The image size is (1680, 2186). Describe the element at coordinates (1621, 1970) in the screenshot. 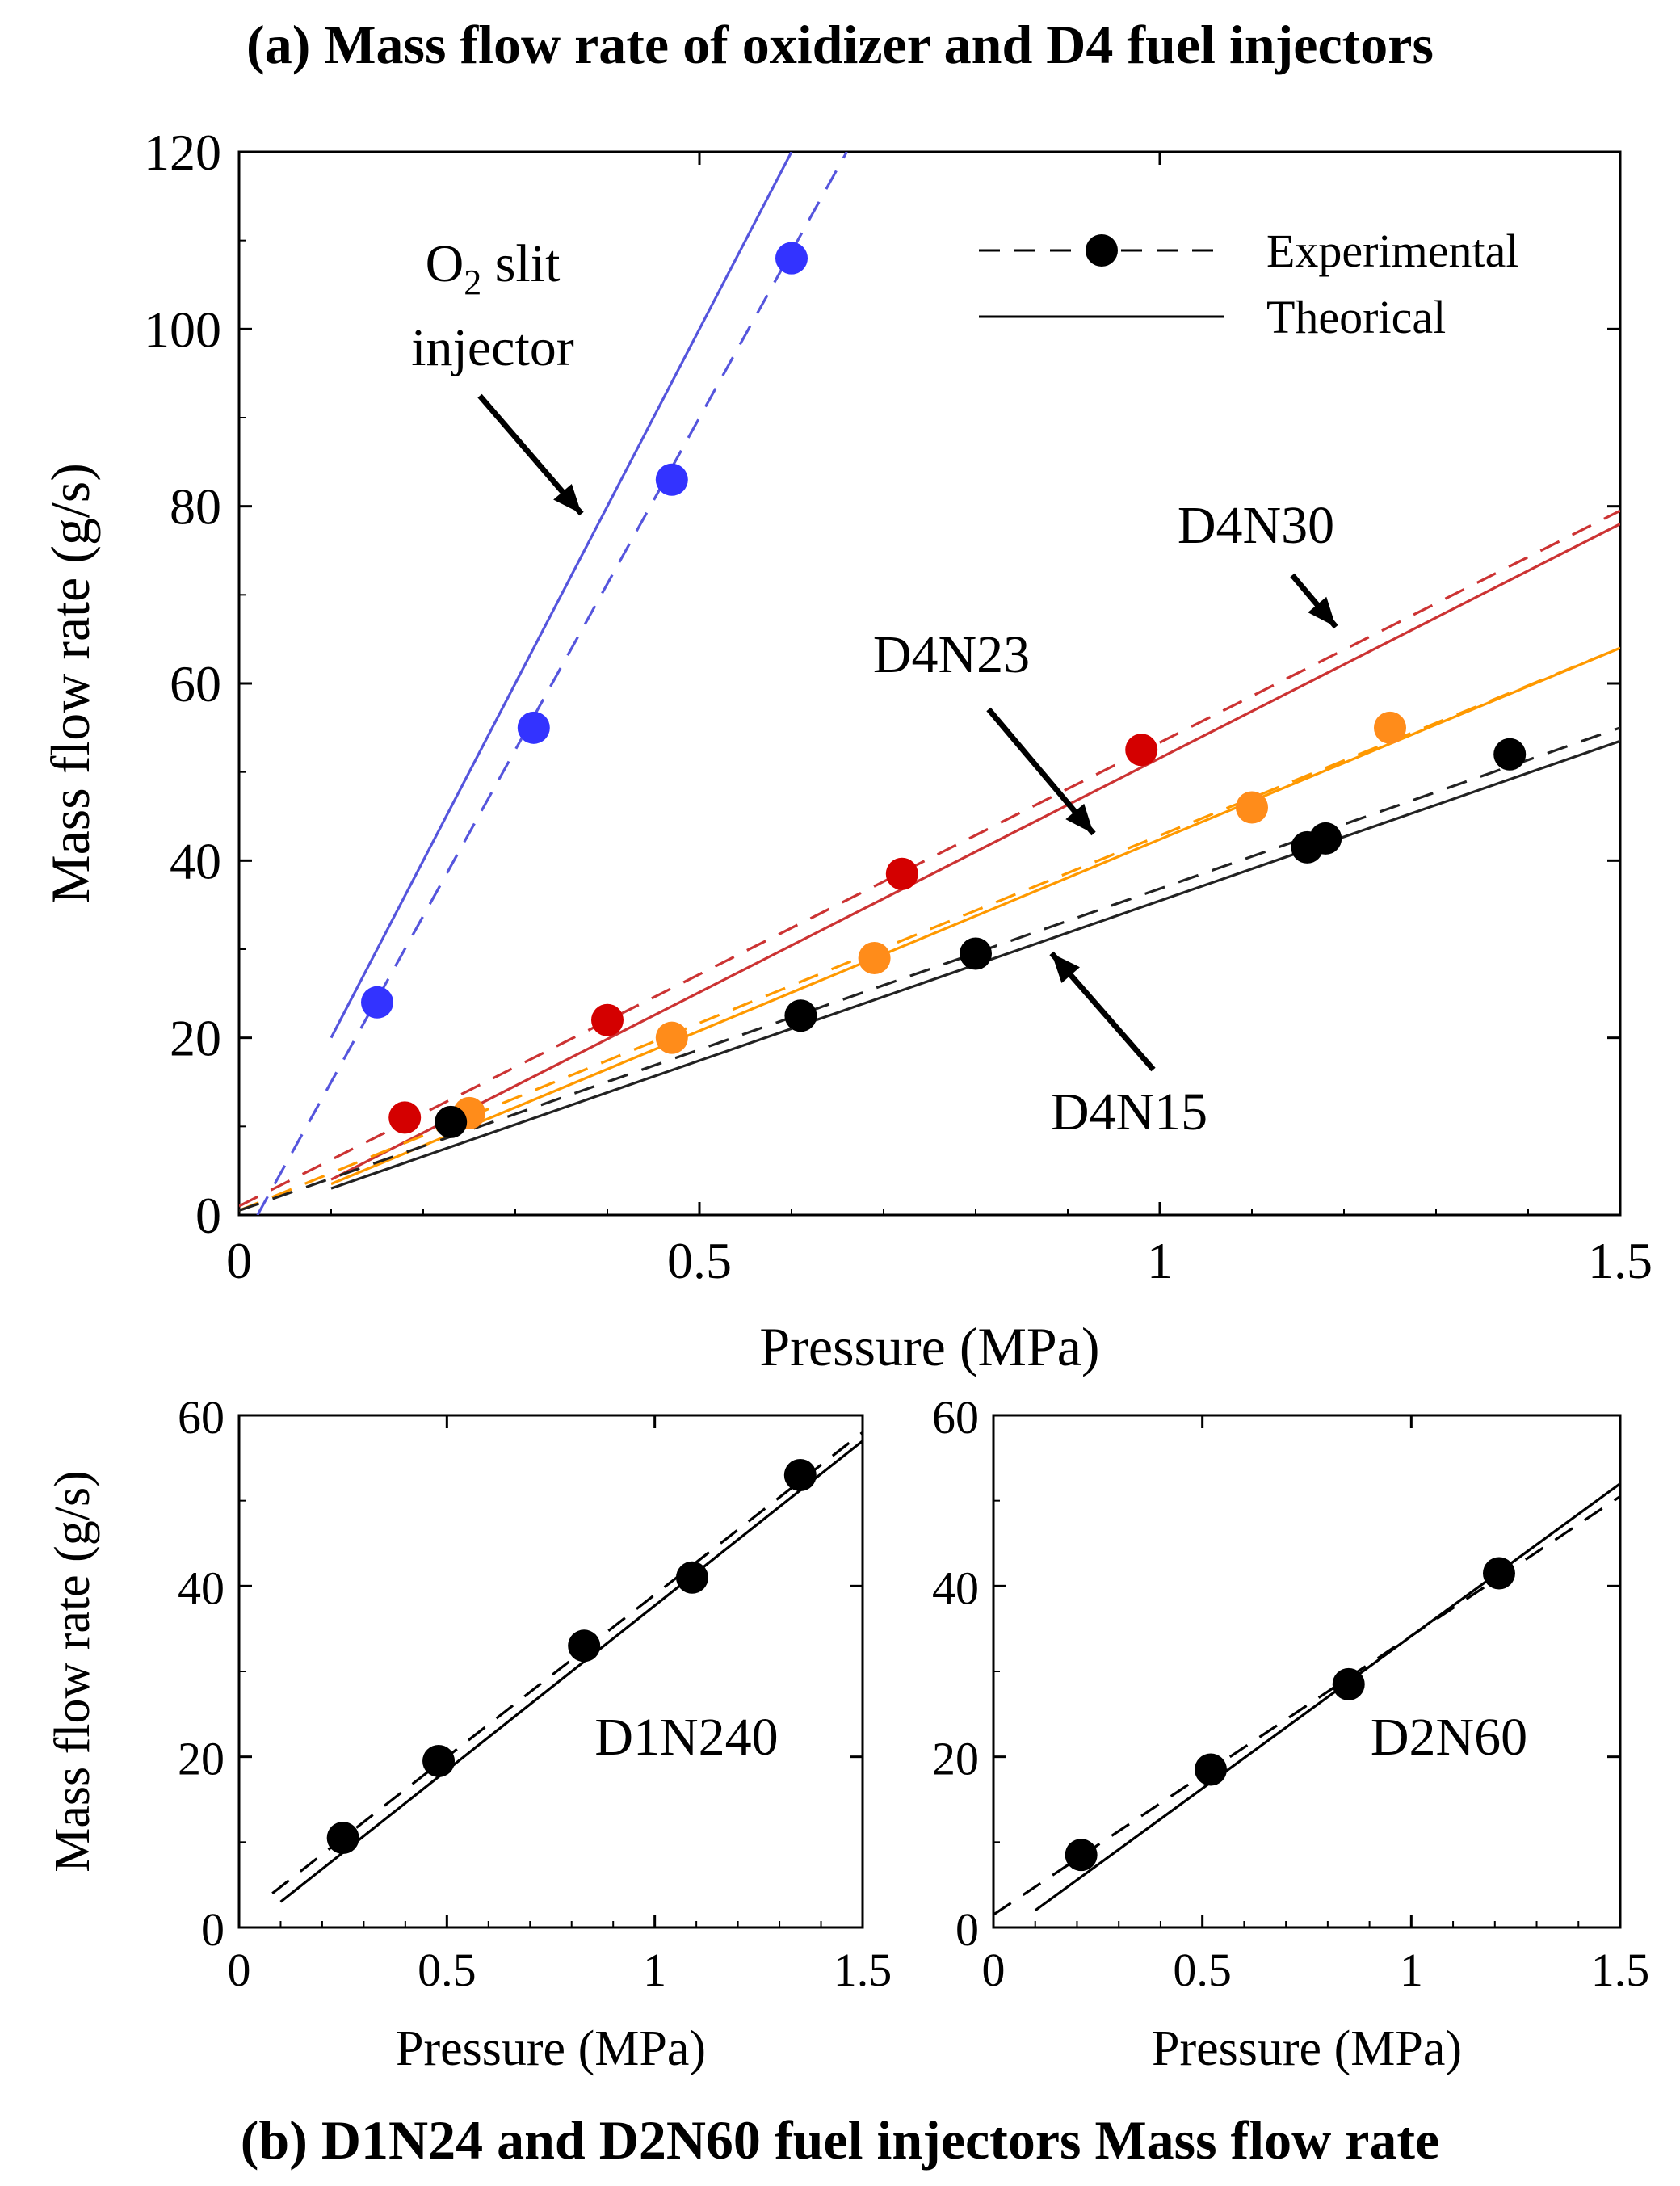

I see `x-tick-label-b2: 1.5` at that location.